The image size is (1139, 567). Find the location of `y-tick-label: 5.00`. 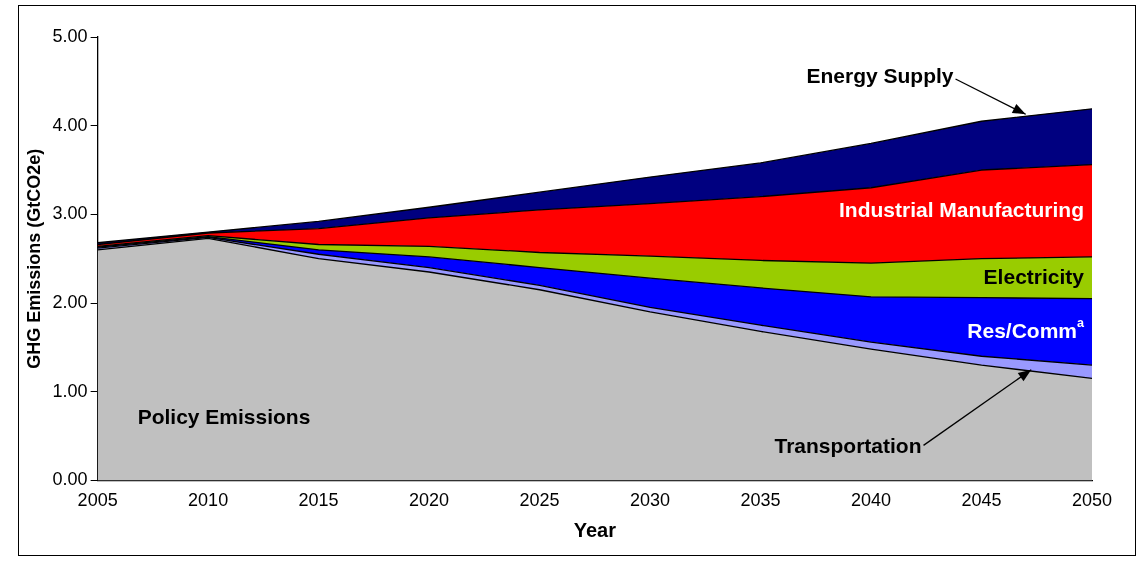

y-tick-label: 5.00 is located at coordinates (70, 35).